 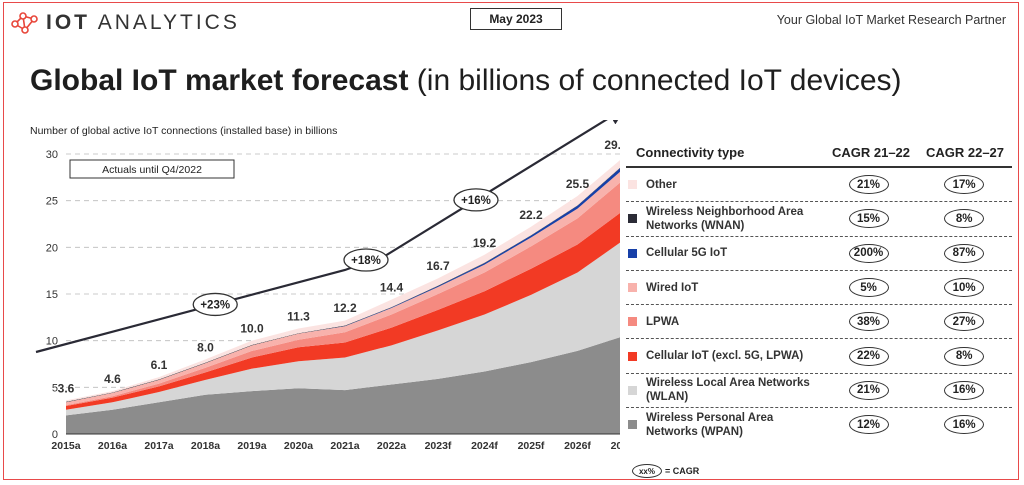 I want to click on cagr-annotation: +16%, so click(x=476, y=200).